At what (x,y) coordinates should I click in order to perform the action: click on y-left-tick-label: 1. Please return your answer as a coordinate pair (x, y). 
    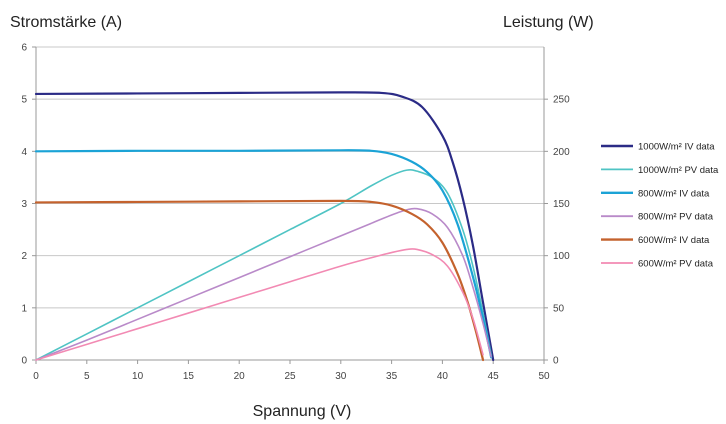
    Looking at the image, I should click on (24, 308).